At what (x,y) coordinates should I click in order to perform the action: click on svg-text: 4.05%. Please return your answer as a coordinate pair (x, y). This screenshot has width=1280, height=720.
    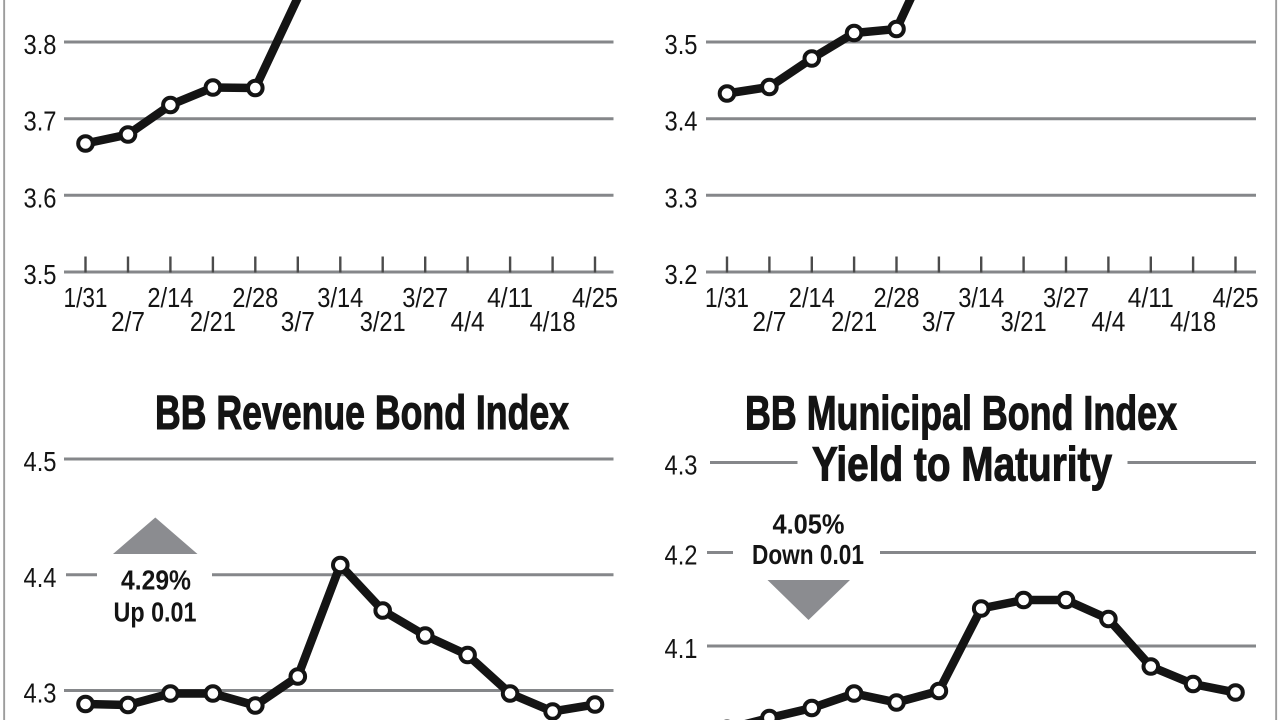
    Looking at the image, I should click on (809, 524).